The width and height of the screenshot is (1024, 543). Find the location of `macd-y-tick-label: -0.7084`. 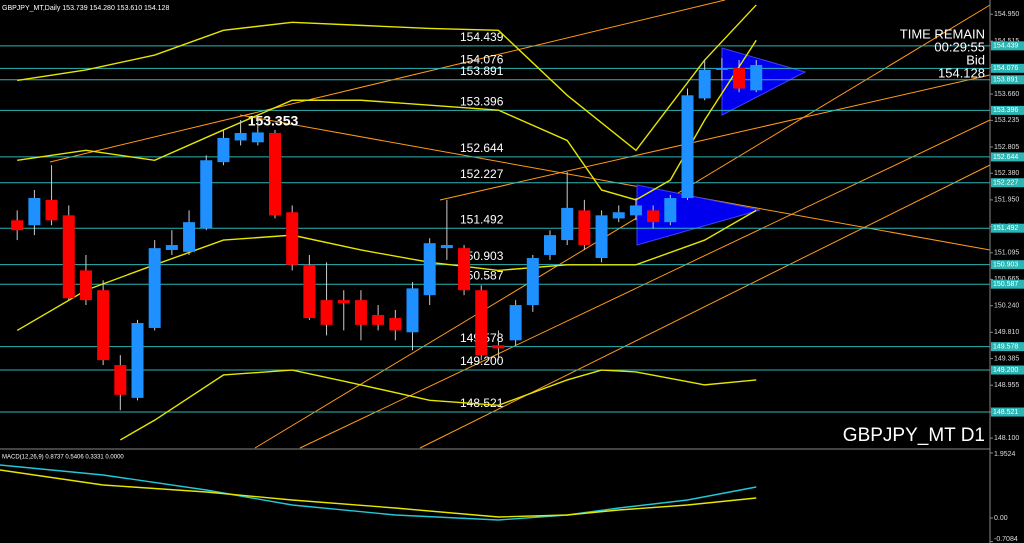

macd-y-tick-label: -0.7084 is located at coordinates (1006, 539).